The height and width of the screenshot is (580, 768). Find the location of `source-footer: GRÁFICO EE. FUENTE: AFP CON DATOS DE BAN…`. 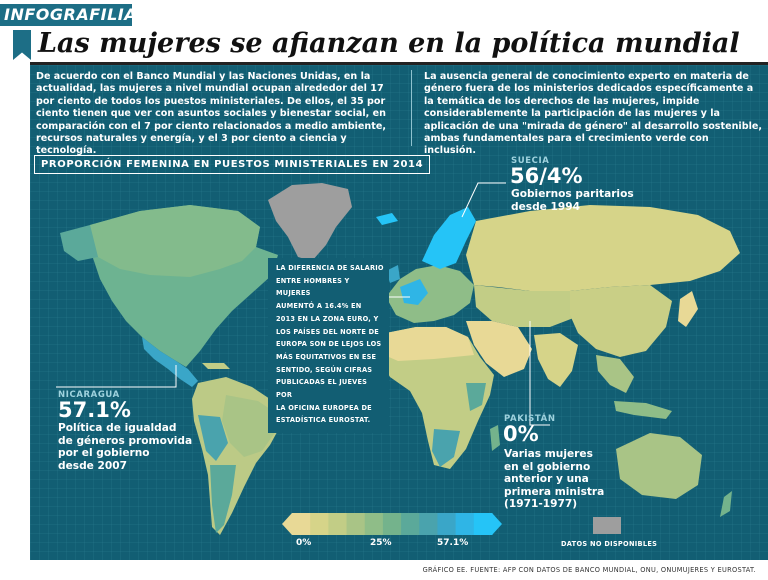

source-footer: GRÁFICO EE. FUENTE: AFP CON DATOS DE BAN… is located at coordinates (589, 570).